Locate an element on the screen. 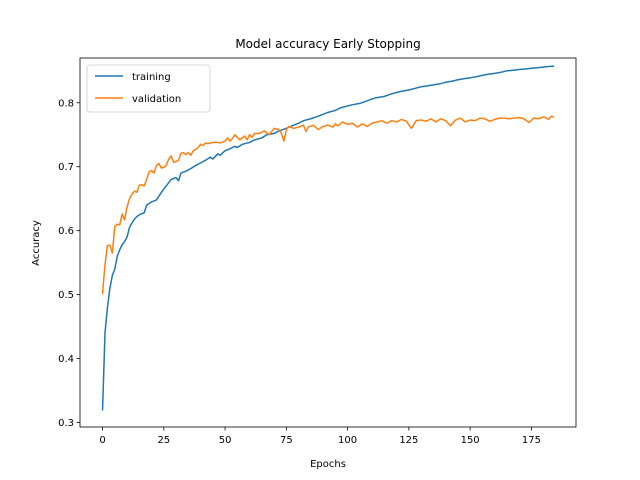 This screenshot has height=480, width=640. y-tick-label: 0.7 is located at coordinates (66, 167).